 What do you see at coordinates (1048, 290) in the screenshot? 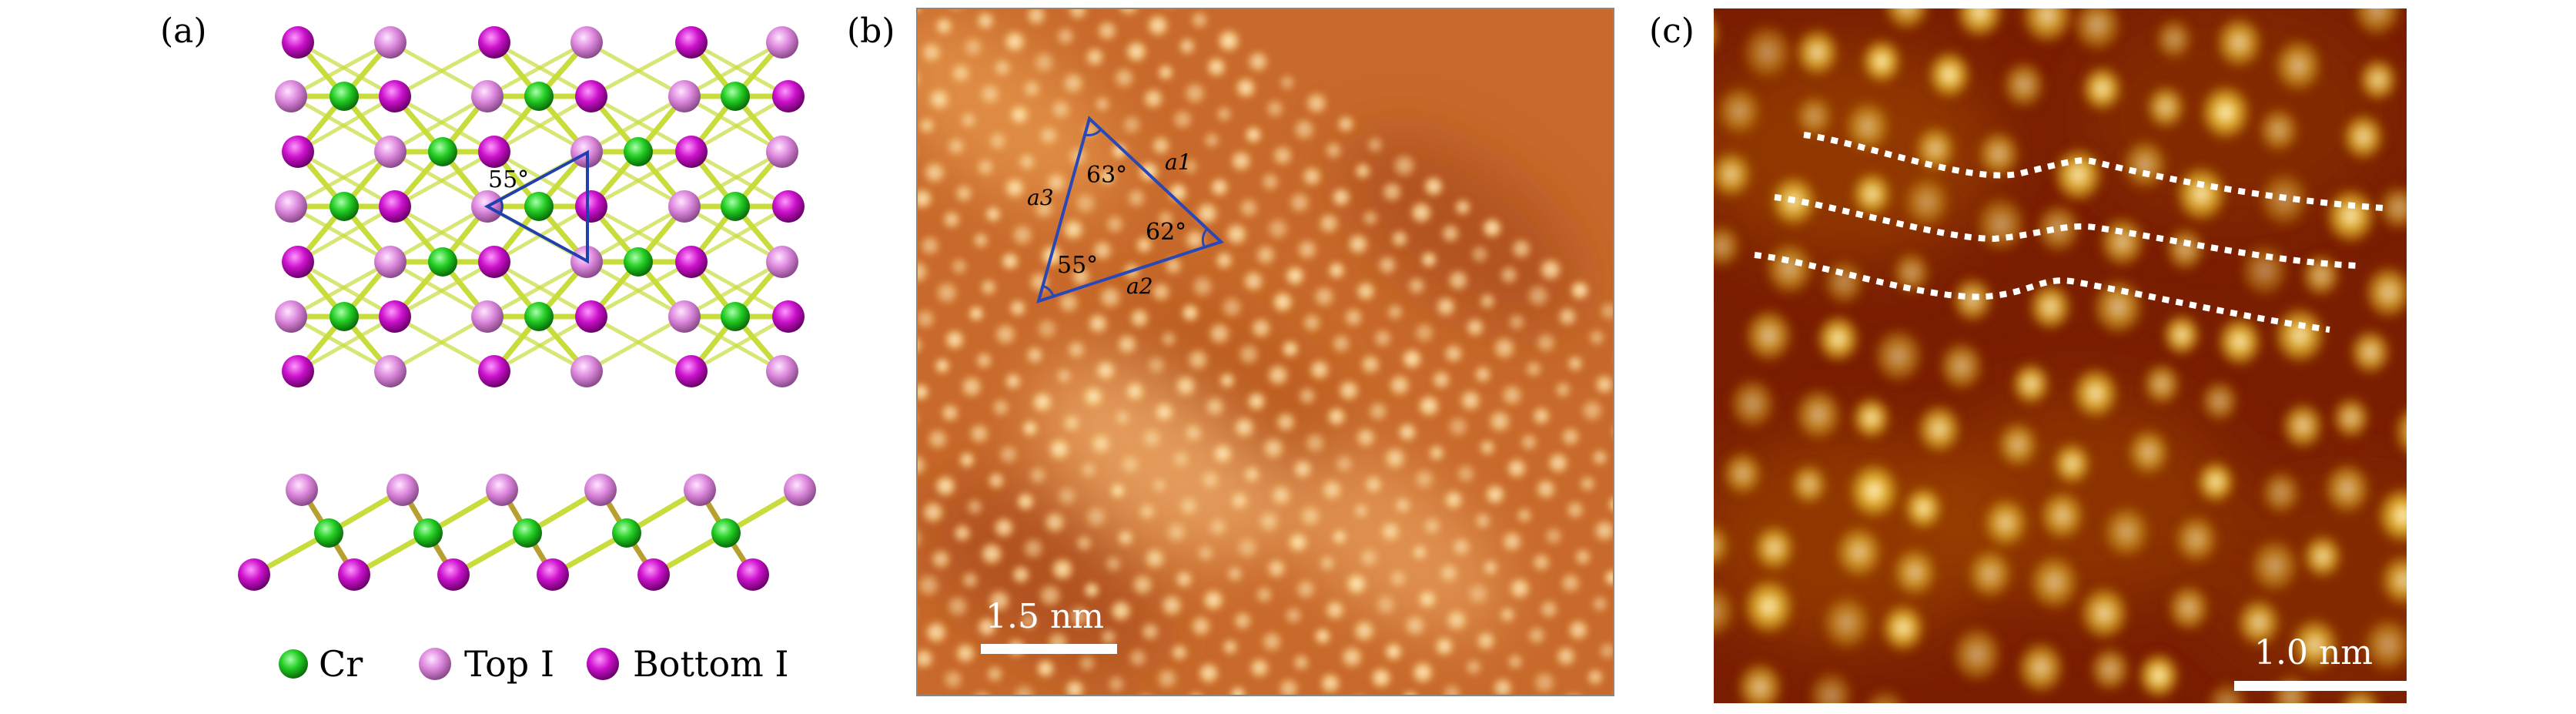
I see `angle-arc` at bounding box center [1048, 290].